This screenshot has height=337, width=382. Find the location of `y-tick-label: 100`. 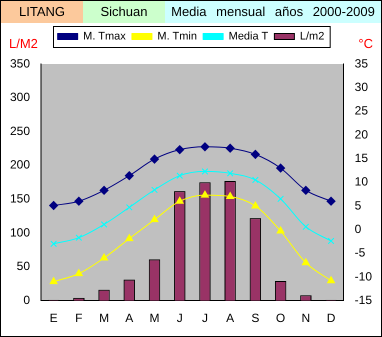

y-tick-label: 100 is located at coordinates (20, 232).